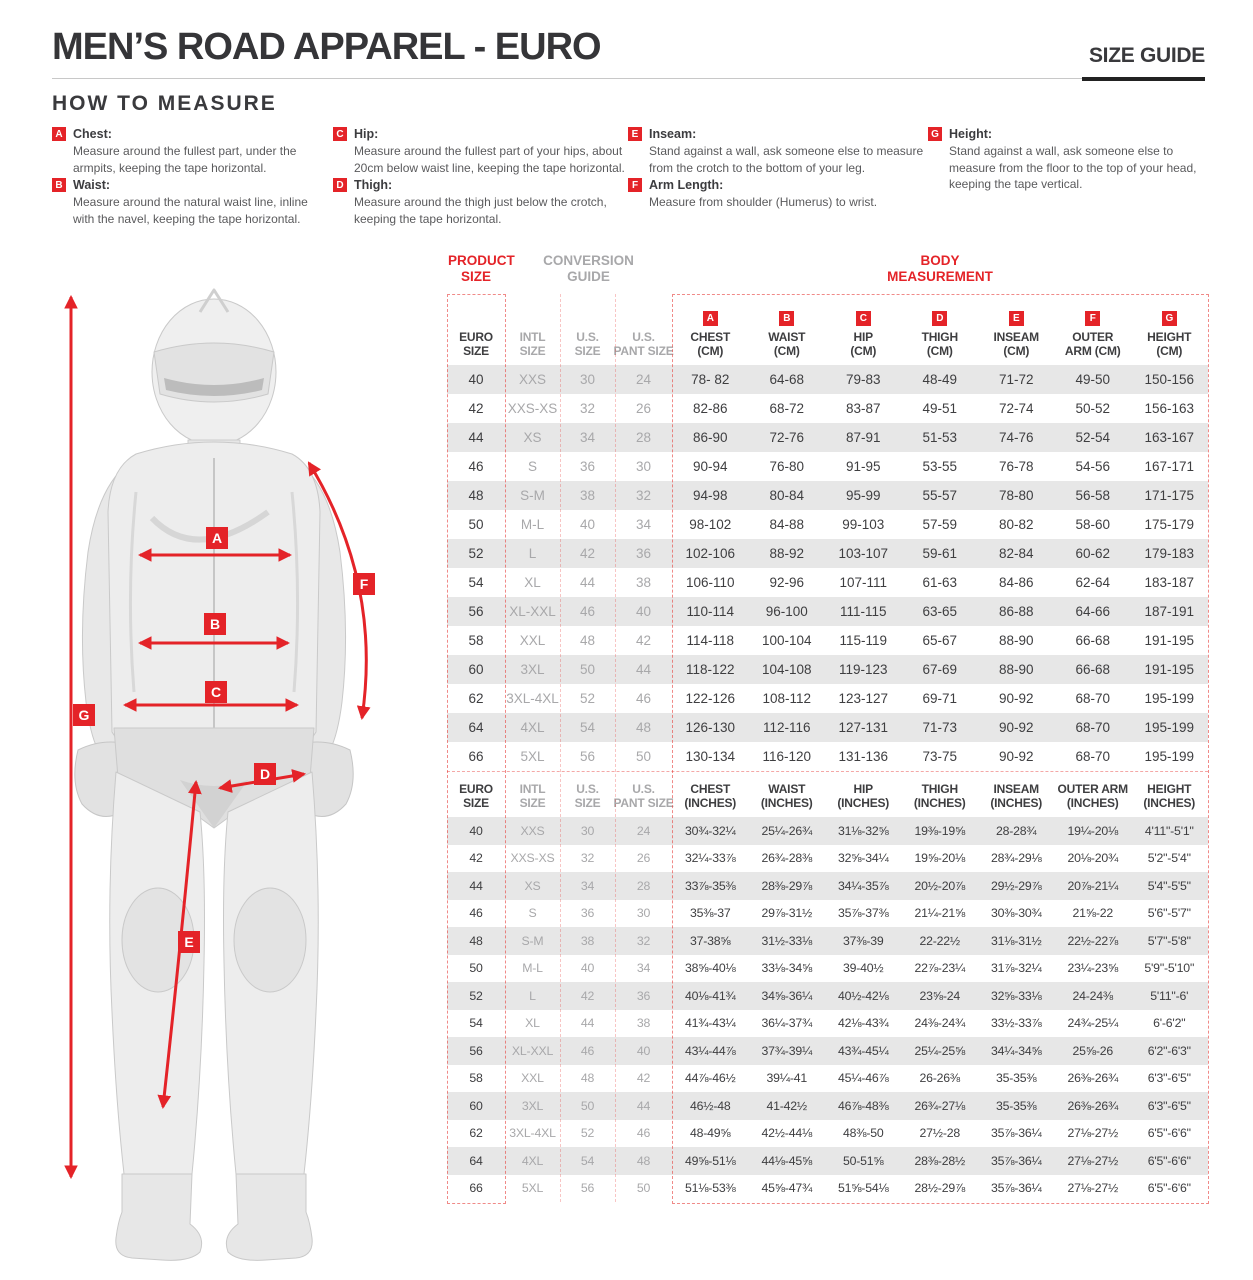 The width and height of the screenshot is (1253, 1280). Describe the element at coordinates (971, 134) in the screenshot. I see `measure-name: Height:` at that location.